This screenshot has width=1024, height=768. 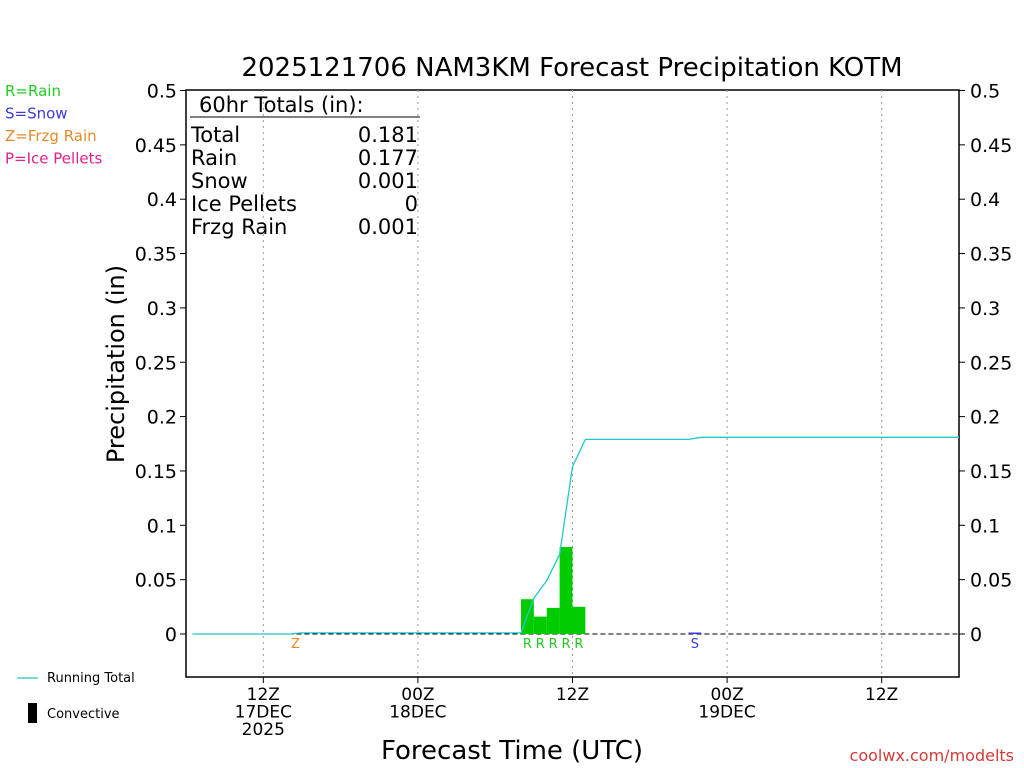 What do you see at coordinates (388, 227) in the screenshot?
I see `totals-value-4: 0.001` at bounding box center [388, 227].